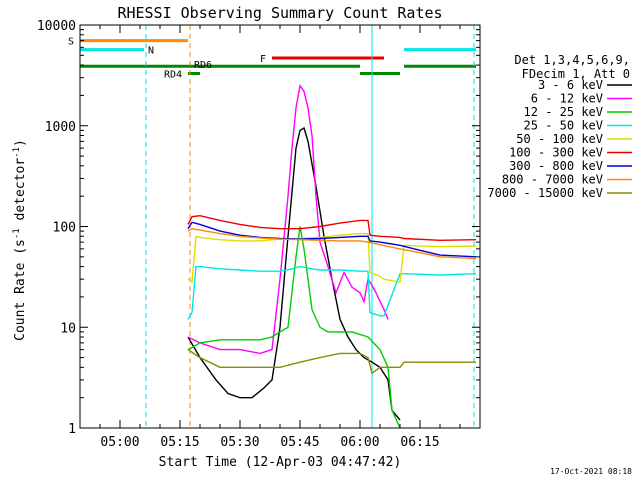 This screenshot has width=640, height=480. I want to click on y-axis-label-b: detector, so click(20, 193).